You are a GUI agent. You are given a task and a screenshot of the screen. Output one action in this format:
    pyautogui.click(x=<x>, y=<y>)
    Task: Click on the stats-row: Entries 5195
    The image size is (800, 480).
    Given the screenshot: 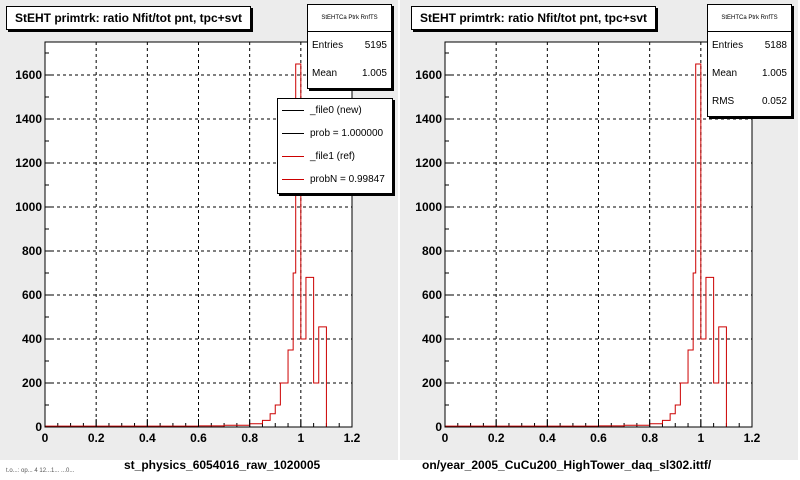 What is the action you would take?
    pyautogui.click(x=349, y=46)
    